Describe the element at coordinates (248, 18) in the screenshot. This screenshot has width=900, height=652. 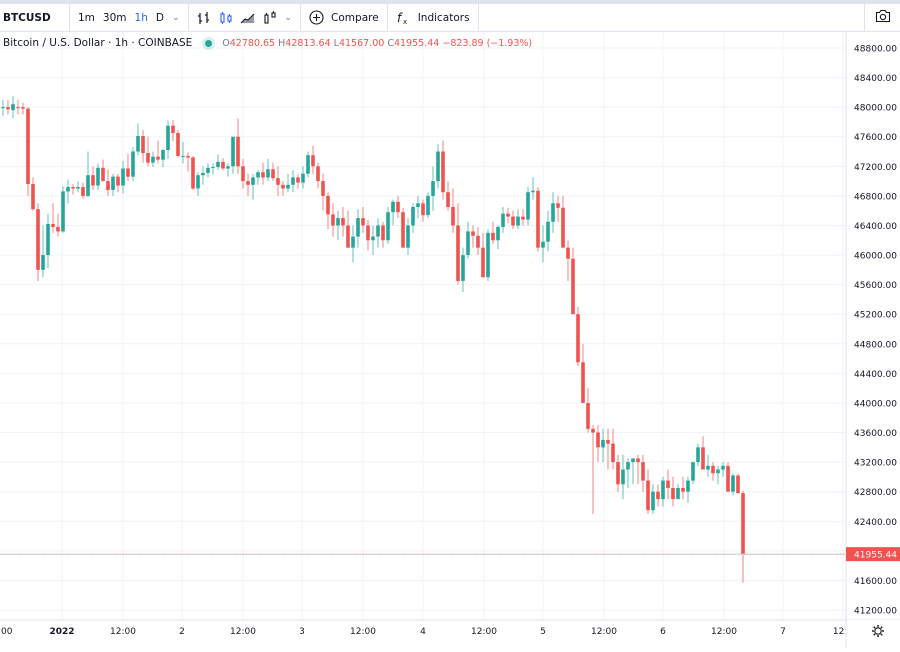
I see `area-icon` at that location.